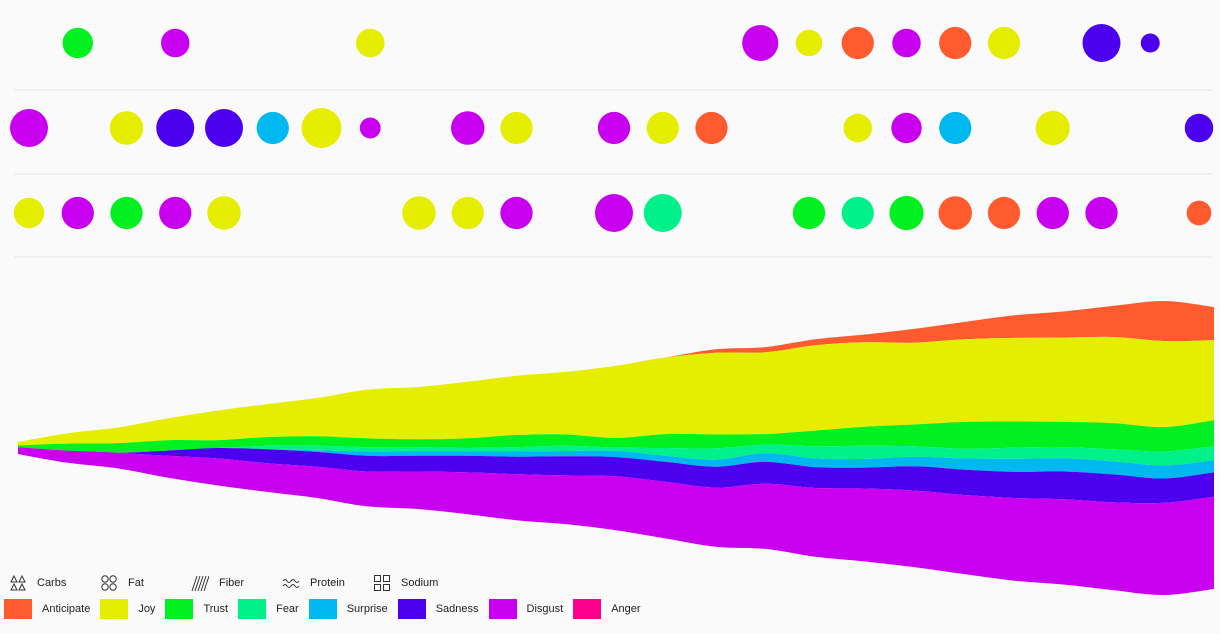 The height and width of the screenshot is (634, 1220). I want to click on legend-label: Surprise, so click(367, 609).